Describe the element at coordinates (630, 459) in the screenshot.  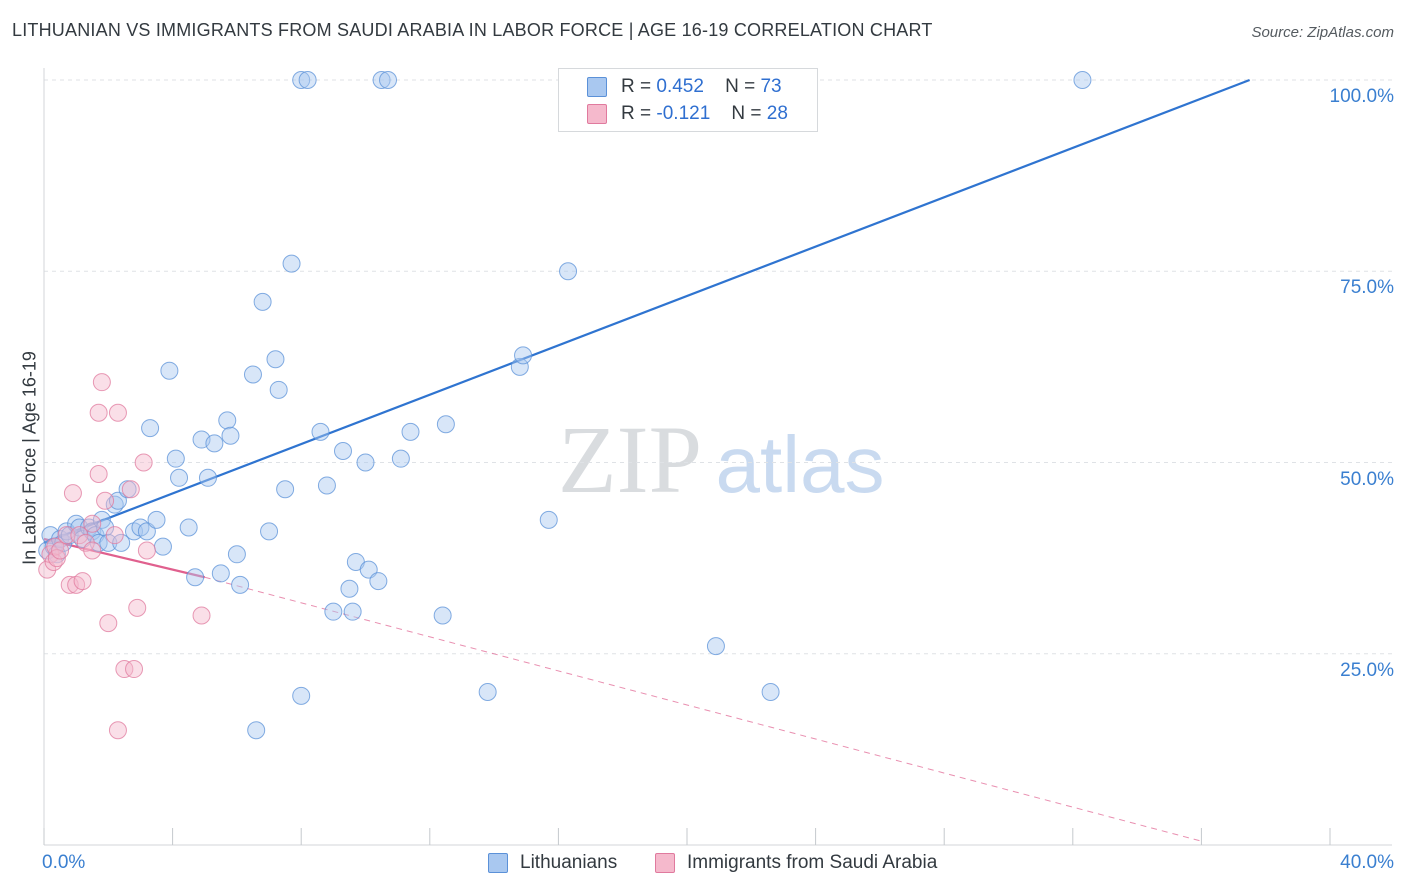
I see `watermark-zip: ZIP` at that location.